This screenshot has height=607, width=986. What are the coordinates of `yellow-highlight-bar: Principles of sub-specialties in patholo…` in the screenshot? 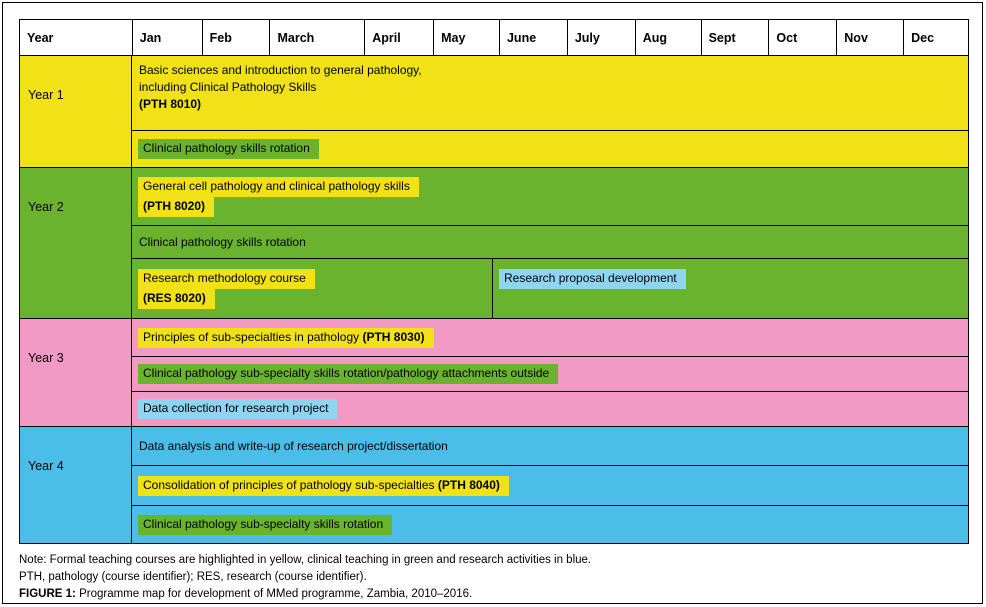 It's located at (286, 337).